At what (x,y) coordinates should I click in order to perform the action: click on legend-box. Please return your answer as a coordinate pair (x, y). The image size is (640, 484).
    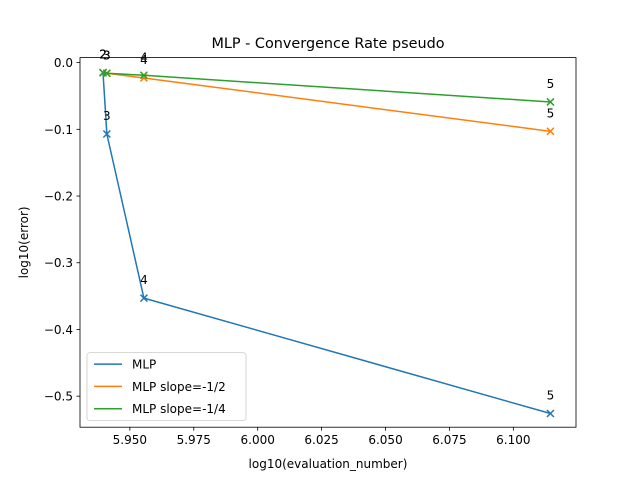
    Looking at the image, I should click on (166, 387).